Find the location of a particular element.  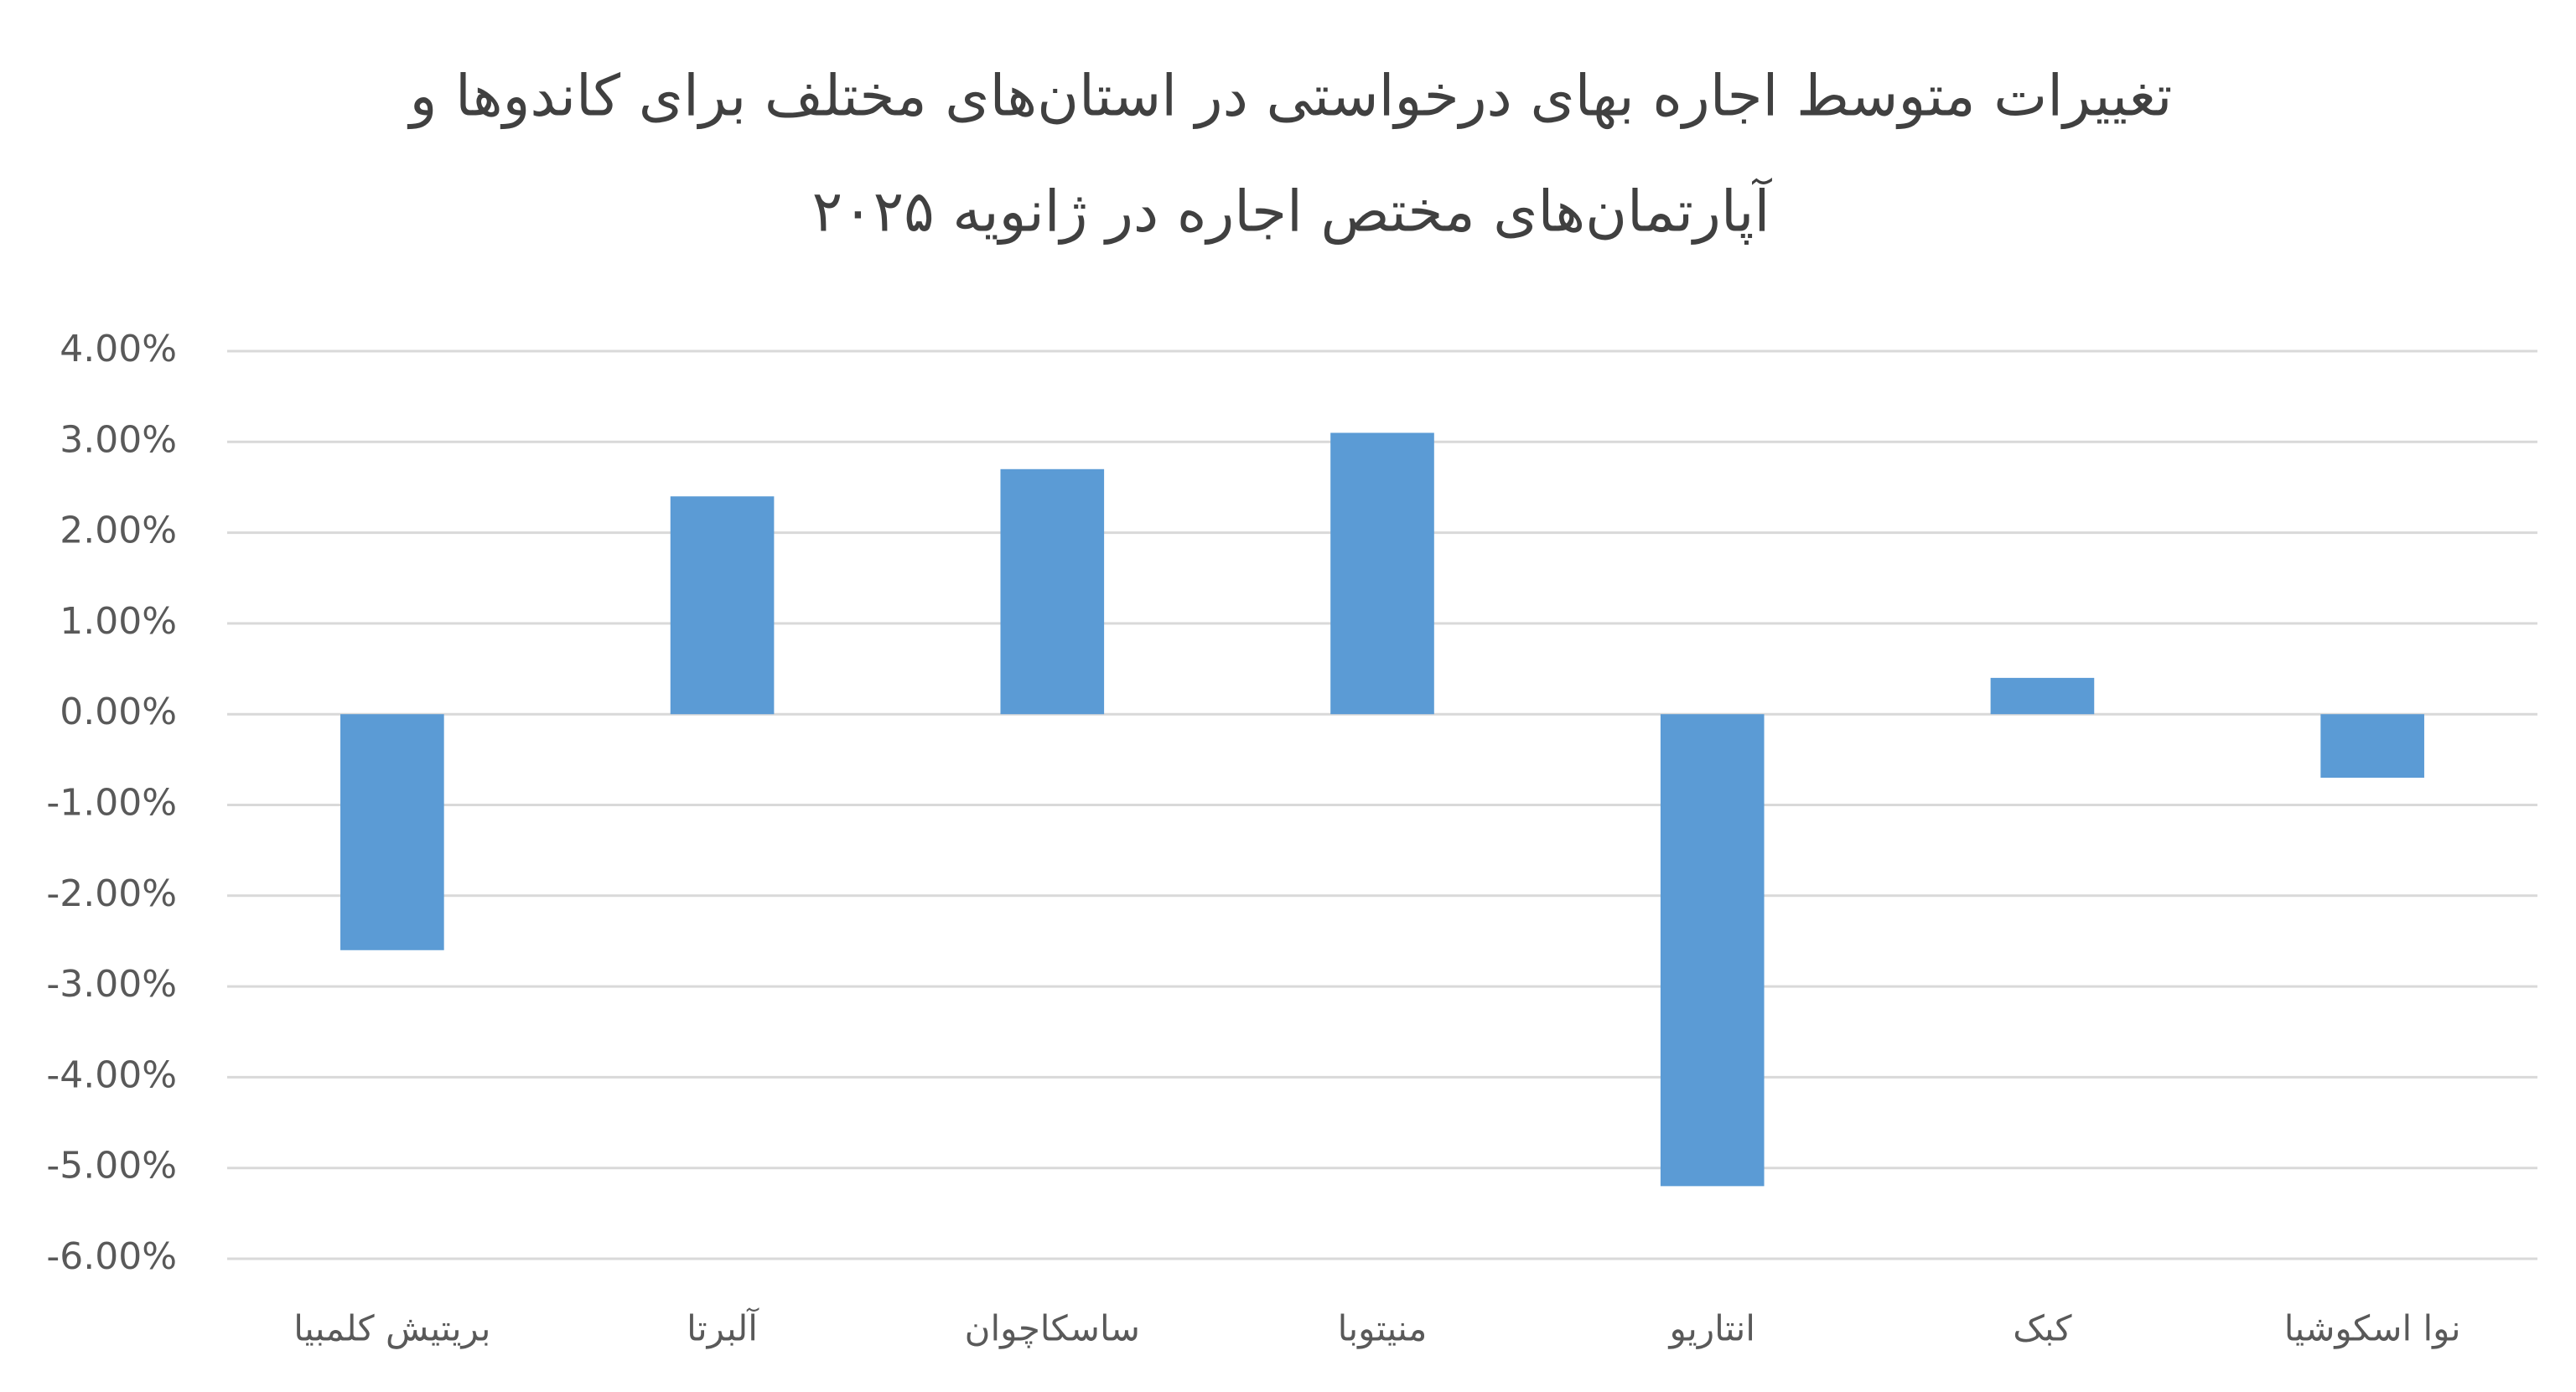

chart-title: آپارتمان‌های مختص اجاره در ژانویه ۲۰۲۵ is located at coordinates (1292, 212).